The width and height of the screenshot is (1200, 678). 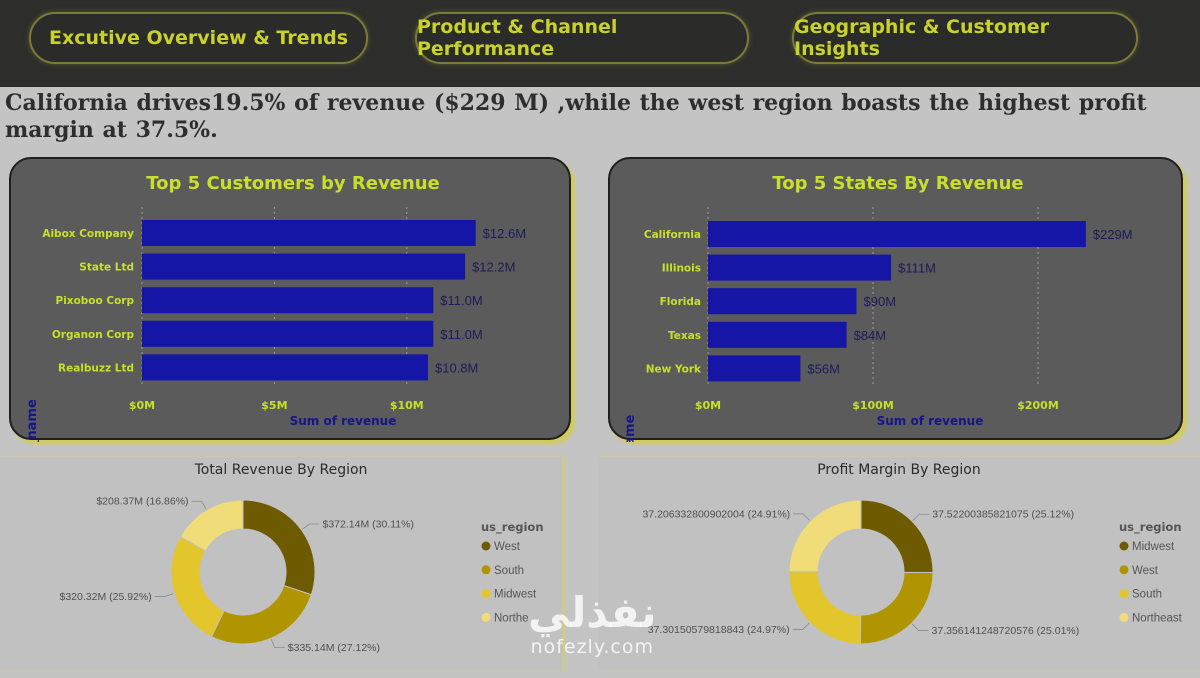 I want to click on chart-title: Top 5 Customers by Revenue, so click(x=292, y=183).